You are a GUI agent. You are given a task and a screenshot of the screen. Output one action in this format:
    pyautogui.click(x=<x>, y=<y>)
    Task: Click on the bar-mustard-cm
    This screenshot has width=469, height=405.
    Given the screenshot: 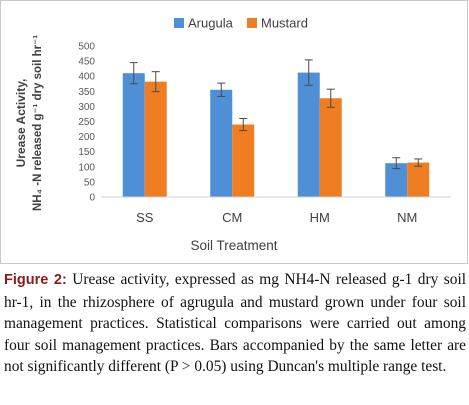 What is the action you would take?
    pyautogui.click(x=243, y=160)
    